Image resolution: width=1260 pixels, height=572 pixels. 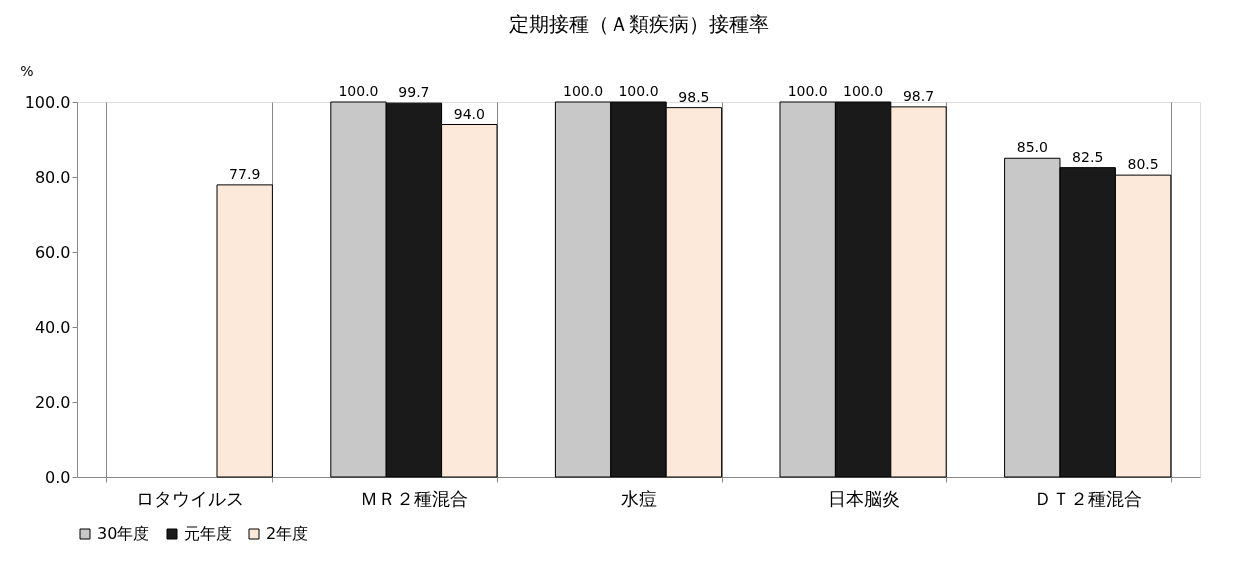 What do you see at coordinates (245, 173) in the screenshot?
I see `data-label: 77.9` at bounding box center [245, 173].